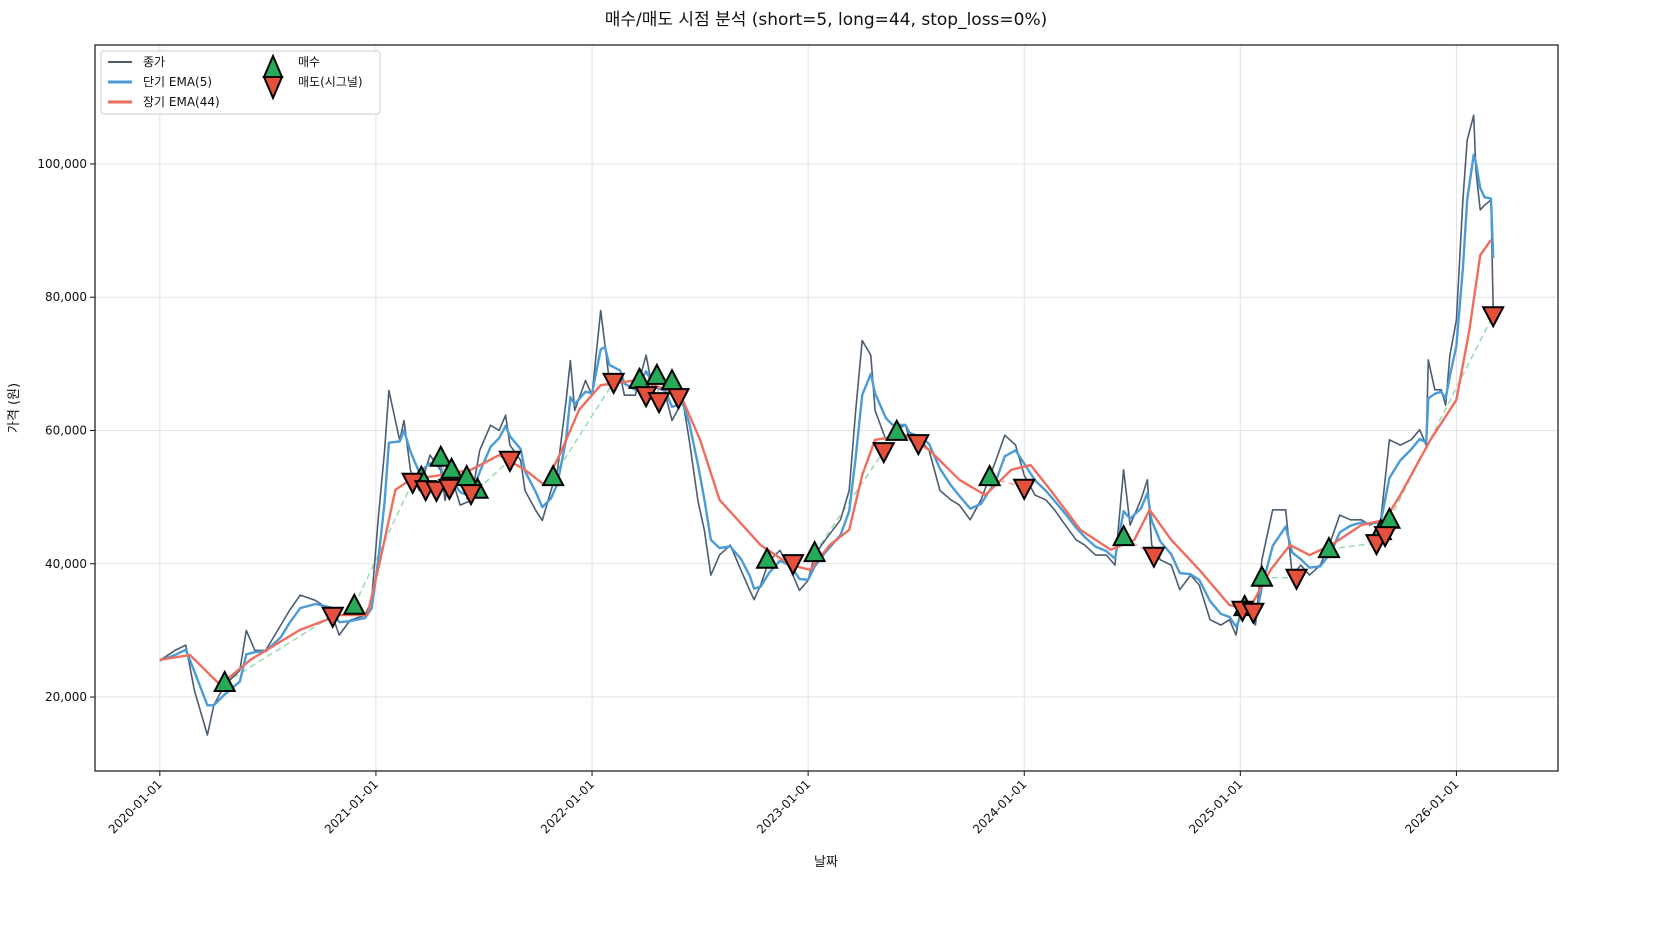 This screenshot has height=934, width=1660. Describe the element at coordinates (330, 82) in the screenshot. I see `legend-sell-label: 매도(시그널)` at that location.